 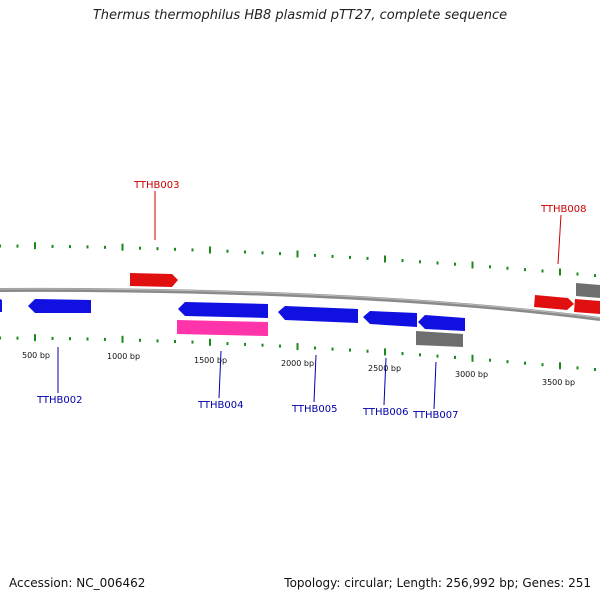 I want to click on gene-label-tthb006: TTHB006, so click(x=385, y=412).